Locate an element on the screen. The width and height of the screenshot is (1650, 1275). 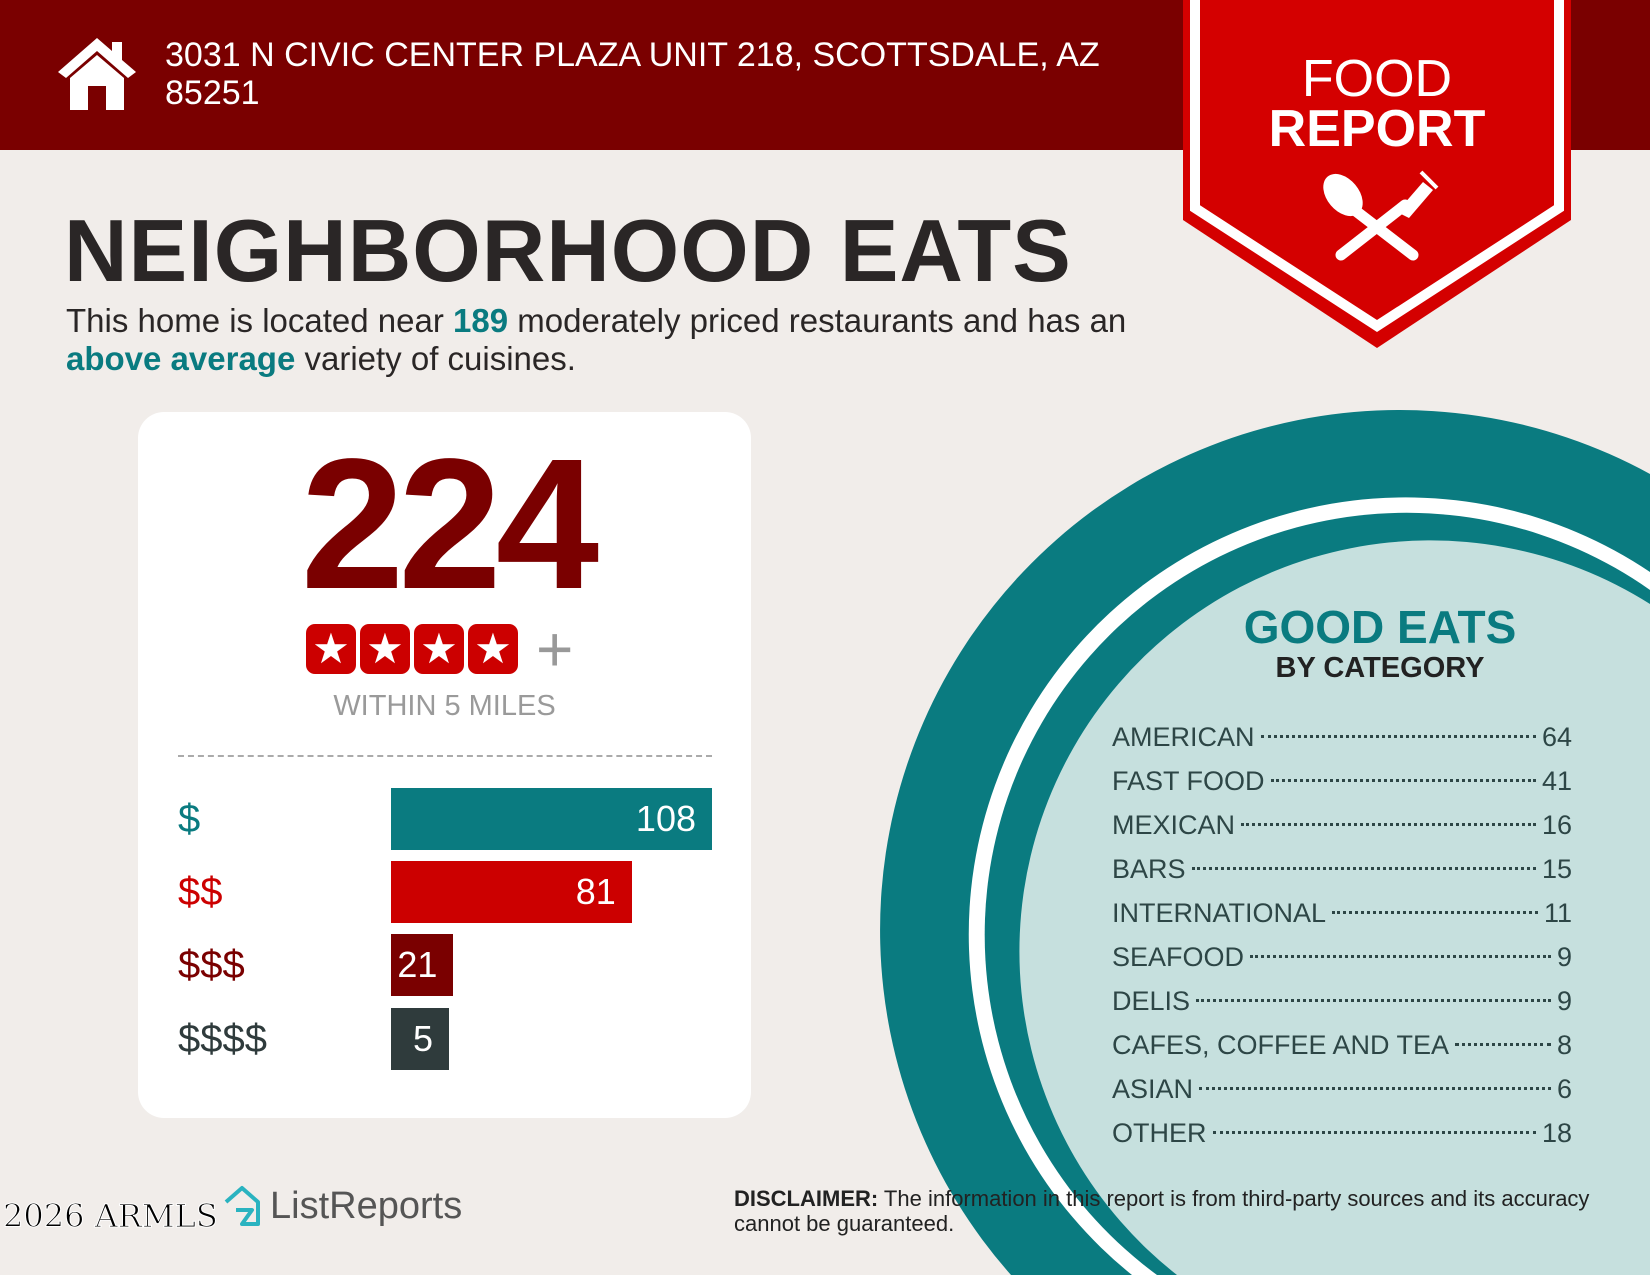
category-count: 15 is located at coordinates (1556, 869).